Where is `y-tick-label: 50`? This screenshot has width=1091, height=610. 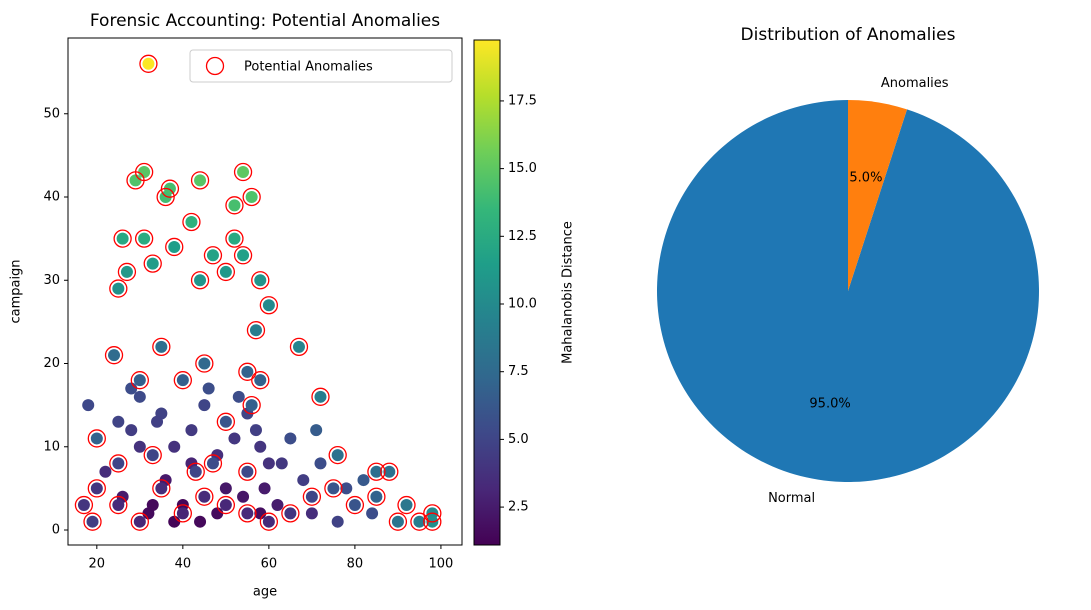 y-tick-label: 50 is located at coordinates (51, 113).